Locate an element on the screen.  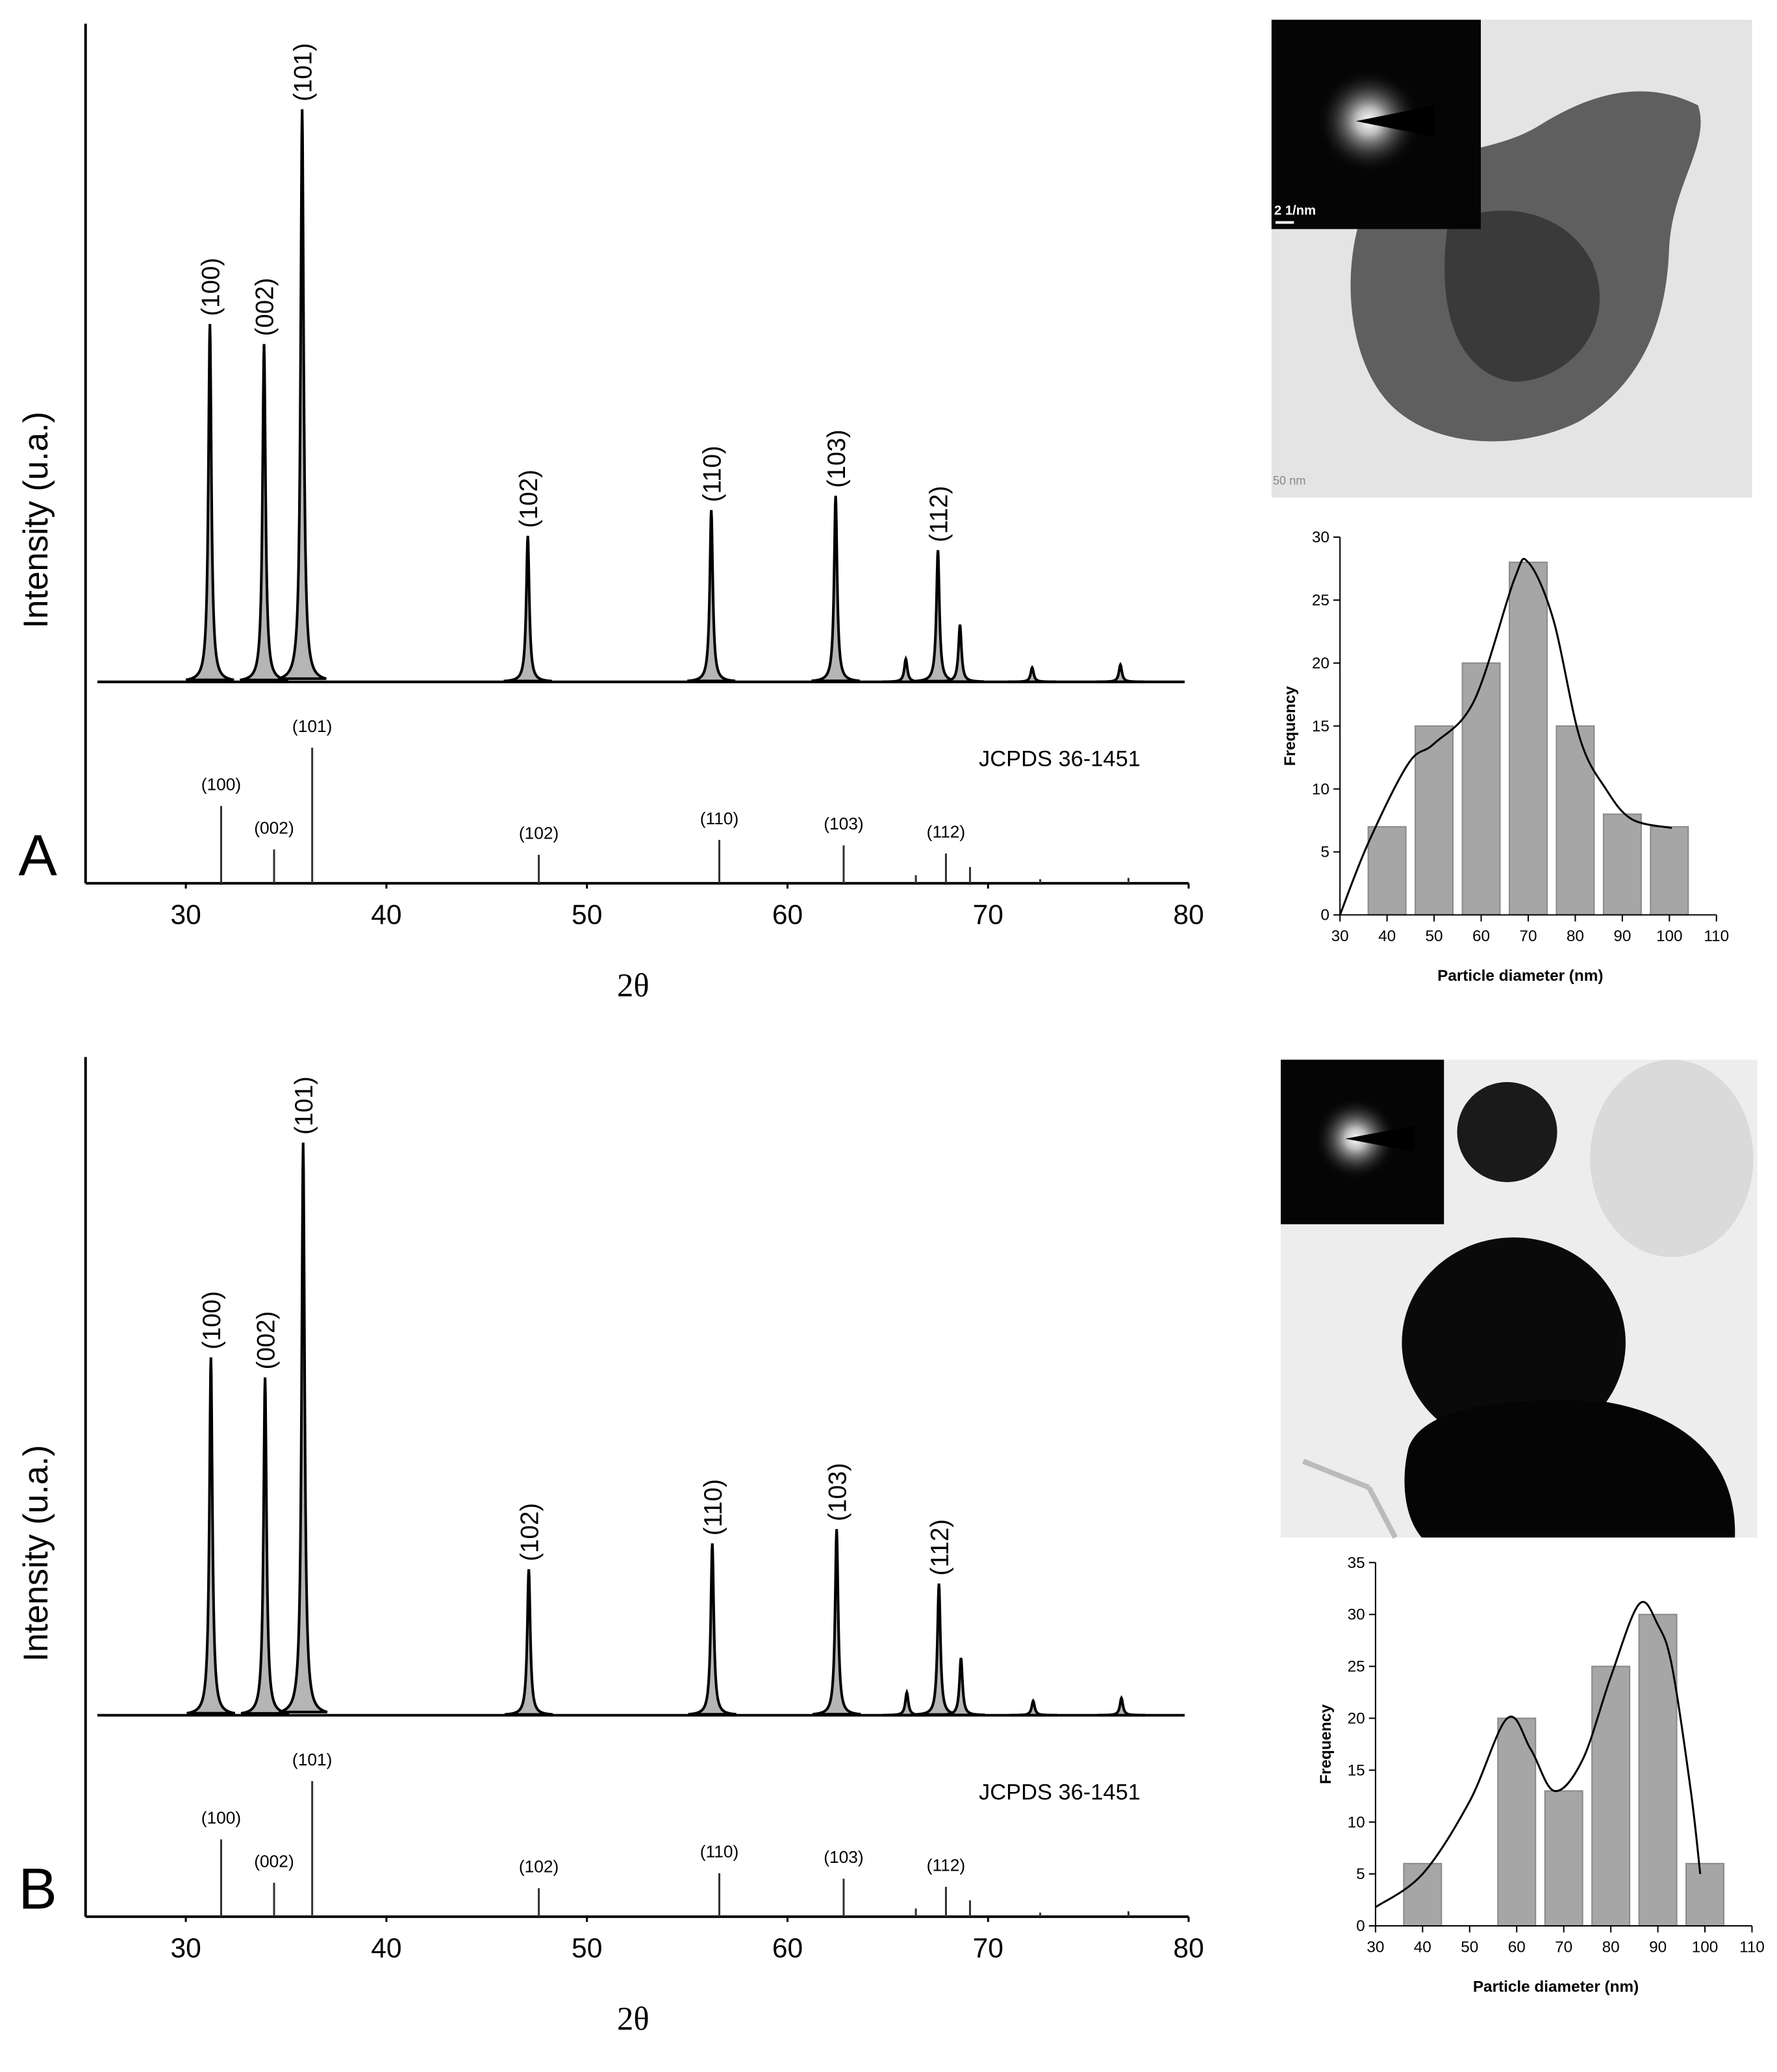
tem-scale-label: 50 nm is located at coordinates (1289, 480).